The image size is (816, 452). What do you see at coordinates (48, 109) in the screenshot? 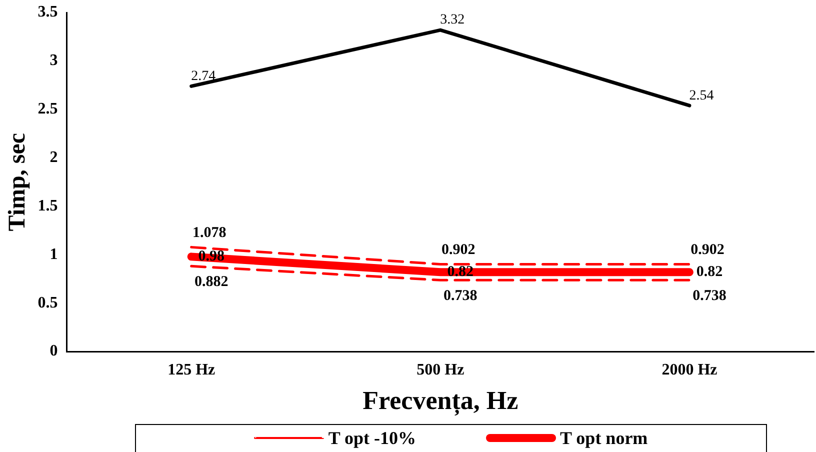
I see `y-tick-label: 2.5` at bounding box center [48, 109].